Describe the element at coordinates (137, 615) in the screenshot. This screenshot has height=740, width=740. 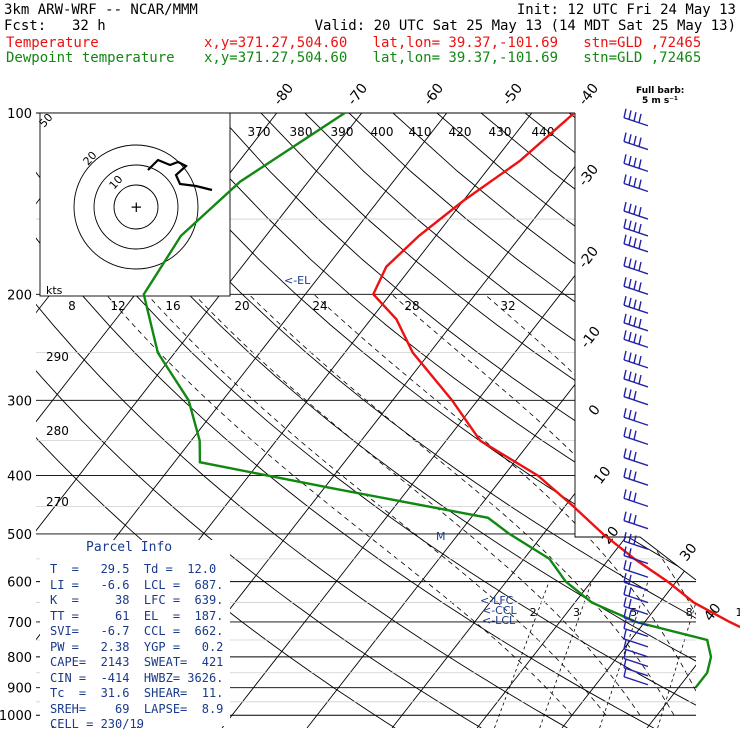
I see `parcel-info-row: TT = 61 EL = 187.` at that location.